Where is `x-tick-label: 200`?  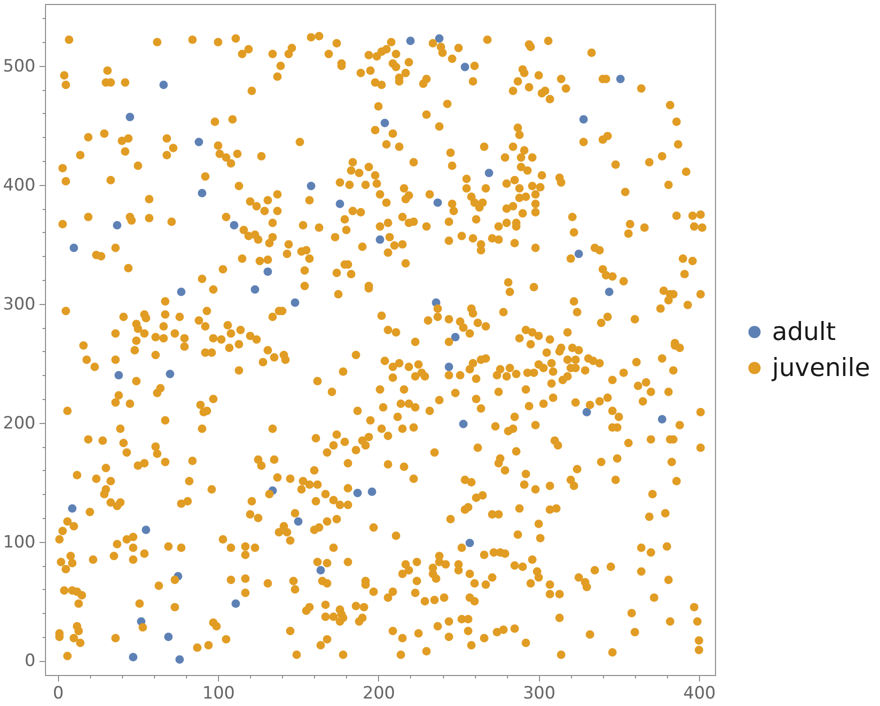
x-tick-label: 200 is located at coordinates (379, 694).